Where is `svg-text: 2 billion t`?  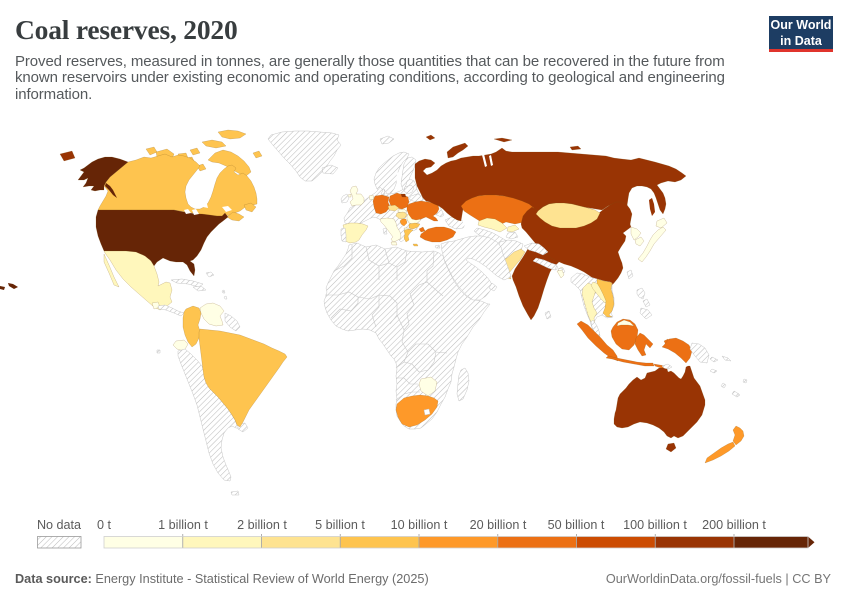
svg-text: 2 billion t is located at coordinates (262, 525).